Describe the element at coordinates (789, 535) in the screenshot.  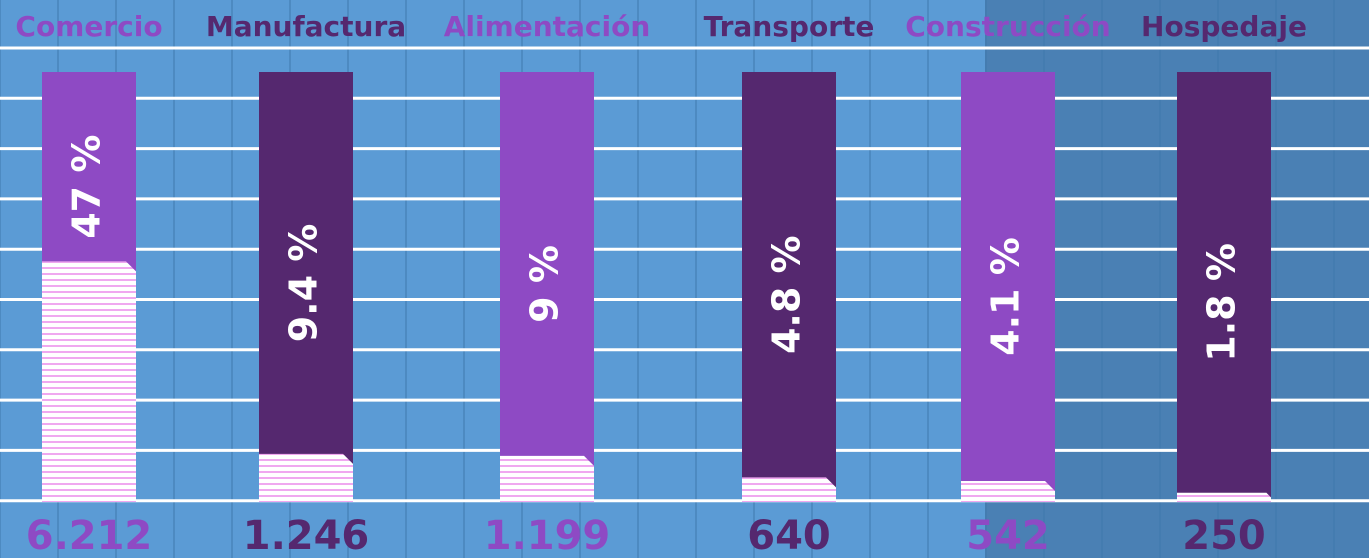
I see `count-label: 640` at that location.